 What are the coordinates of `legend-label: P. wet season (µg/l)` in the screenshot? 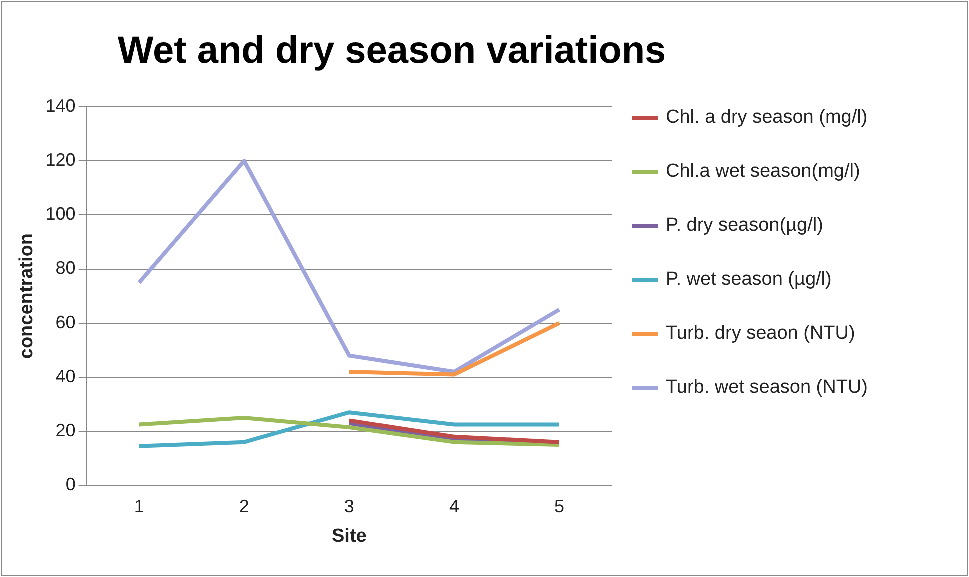 It's located at (749, 280).